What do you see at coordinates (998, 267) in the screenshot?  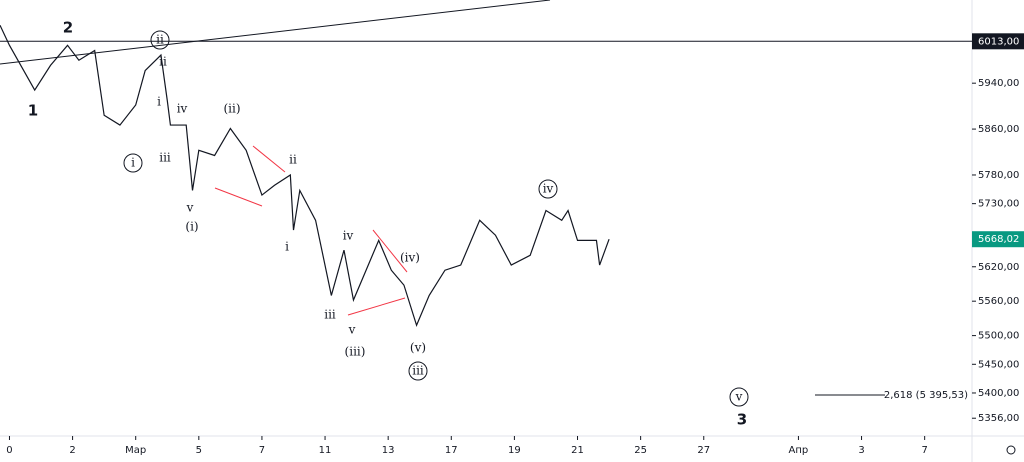 I see `y-tick-label: 5620,00` at bounding box center [998, 267].